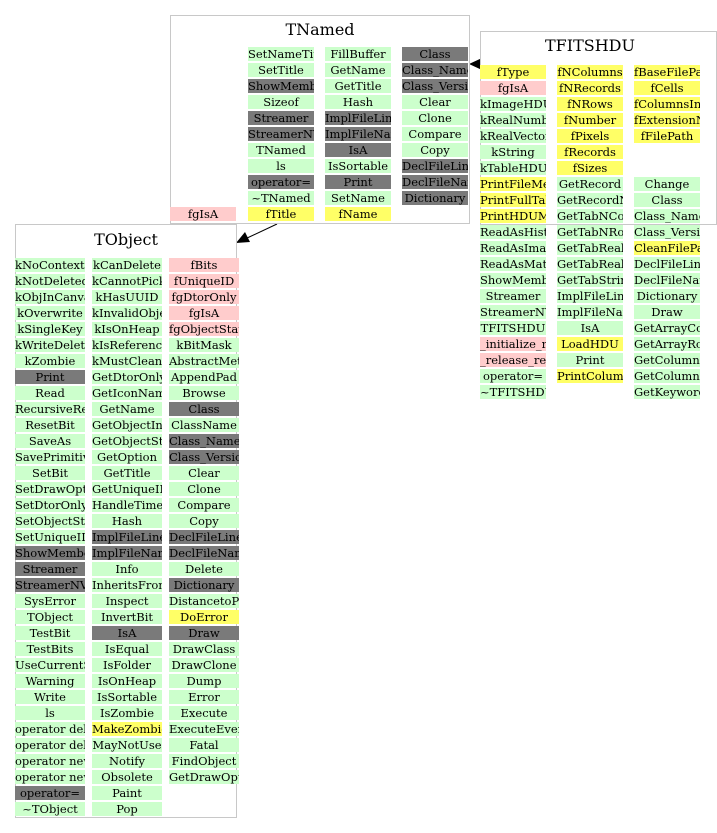  I want to click on member-tfitshdu-printcolumninfo: PrintColumnInfo, so click(590, 376).